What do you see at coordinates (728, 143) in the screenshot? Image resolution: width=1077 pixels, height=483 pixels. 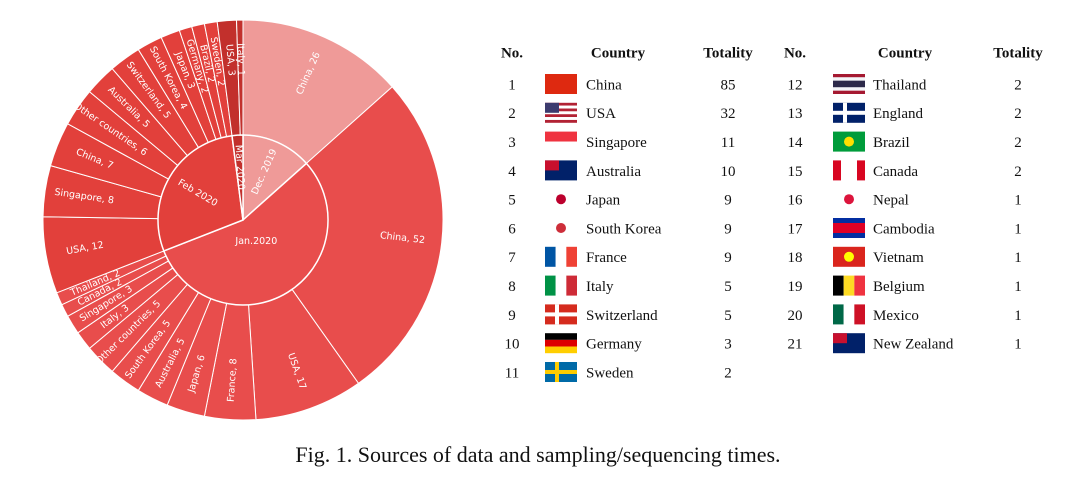 I see `totality: 11` at bounding box center [728, 143].